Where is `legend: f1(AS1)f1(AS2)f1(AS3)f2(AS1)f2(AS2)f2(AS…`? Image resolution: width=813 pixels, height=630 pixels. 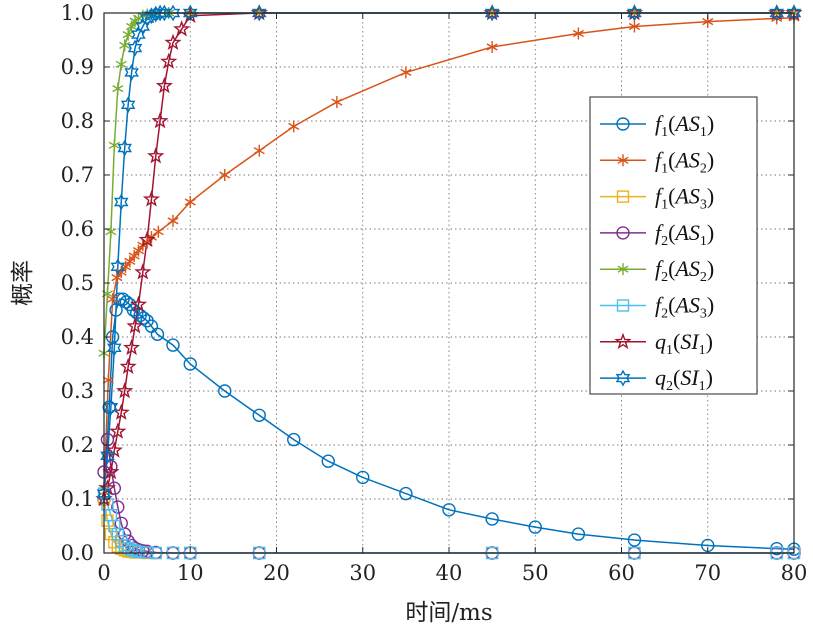
legend: f1(AS1)f1(AS2)f1(AS3)f2(AS1)f2(AS2)f2(AS… is located at coordinates (673, 245).